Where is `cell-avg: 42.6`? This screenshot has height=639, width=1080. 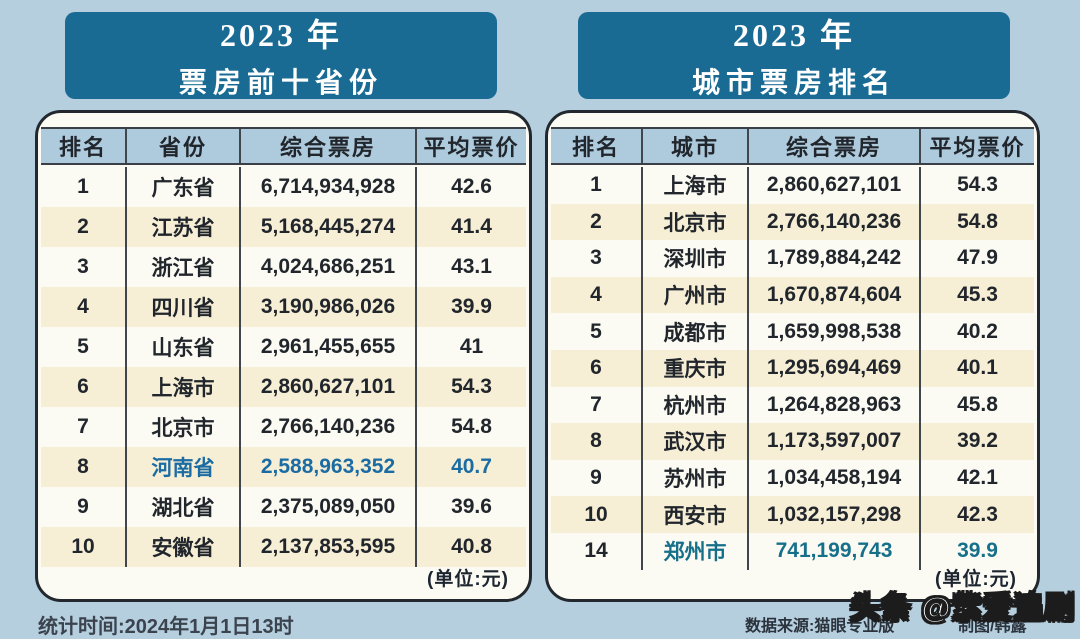 cell-avg: 42.6 is located at coordinates (471, 186).